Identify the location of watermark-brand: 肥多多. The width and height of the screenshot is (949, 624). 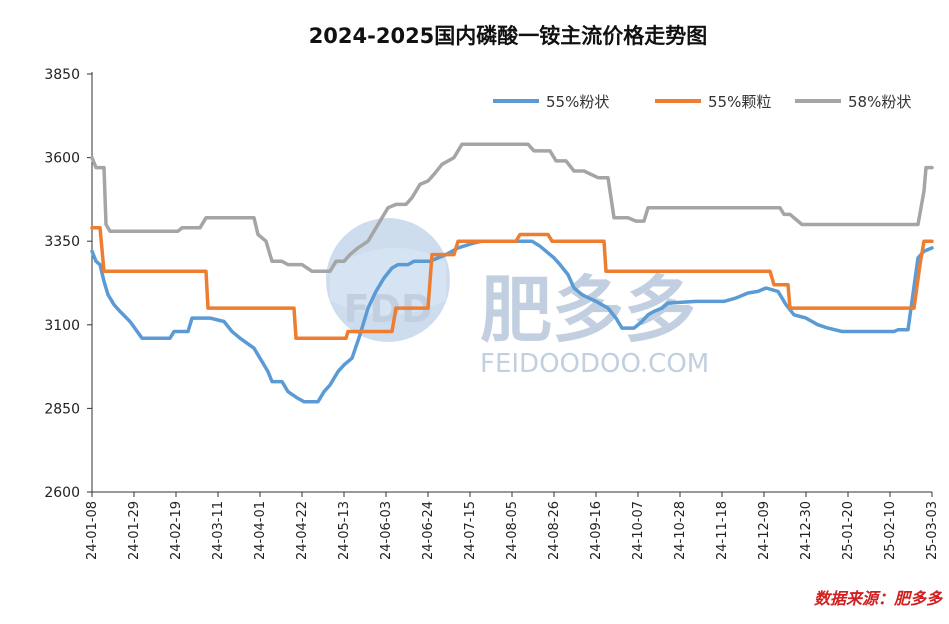
(588, 310).